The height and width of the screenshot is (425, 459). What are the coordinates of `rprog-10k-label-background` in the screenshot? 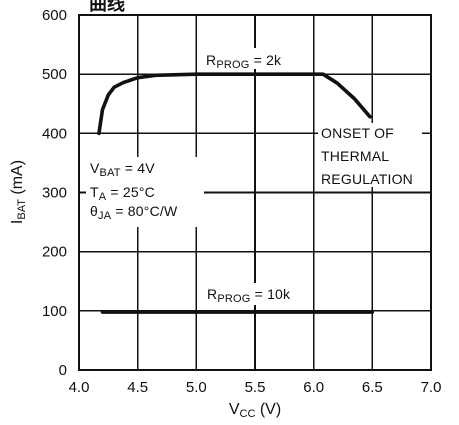 It's located at (254, 294).